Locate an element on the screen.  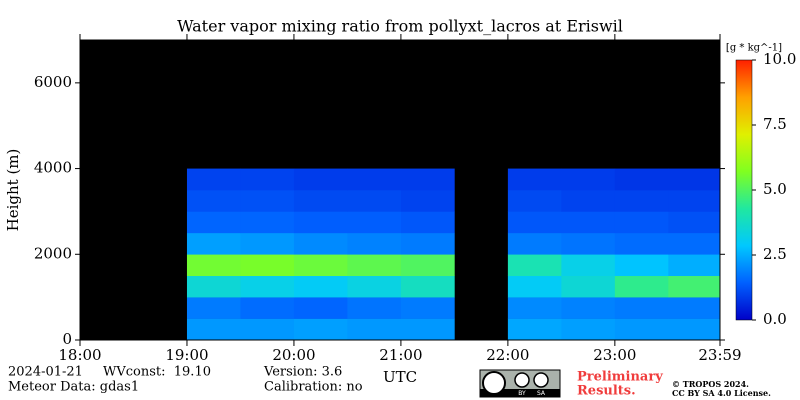
version: Version: 3.6 is located at coordinates (302, 372).